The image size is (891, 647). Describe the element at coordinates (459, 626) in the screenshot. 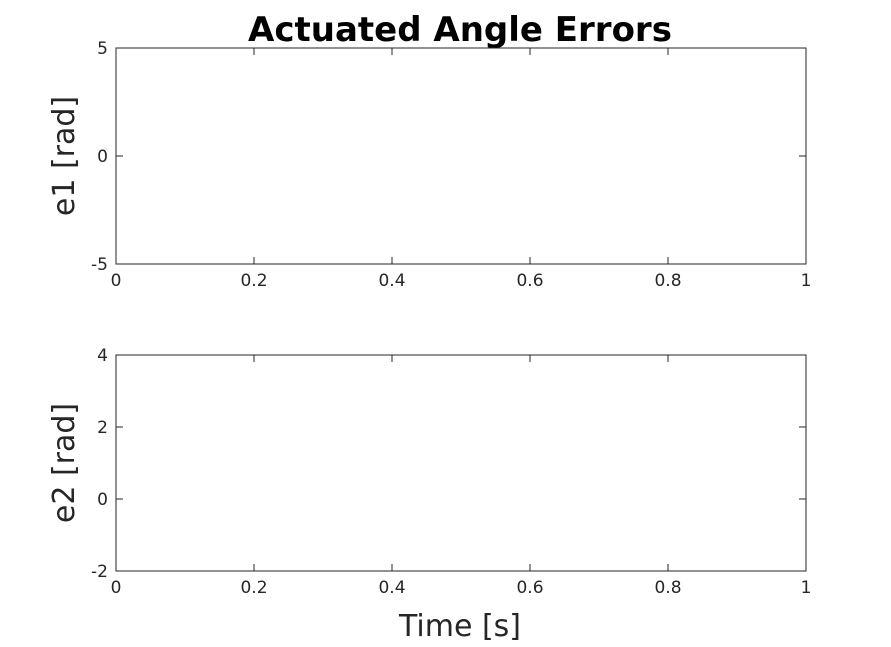

I see `x-axis-label: Time [s]` at that location.